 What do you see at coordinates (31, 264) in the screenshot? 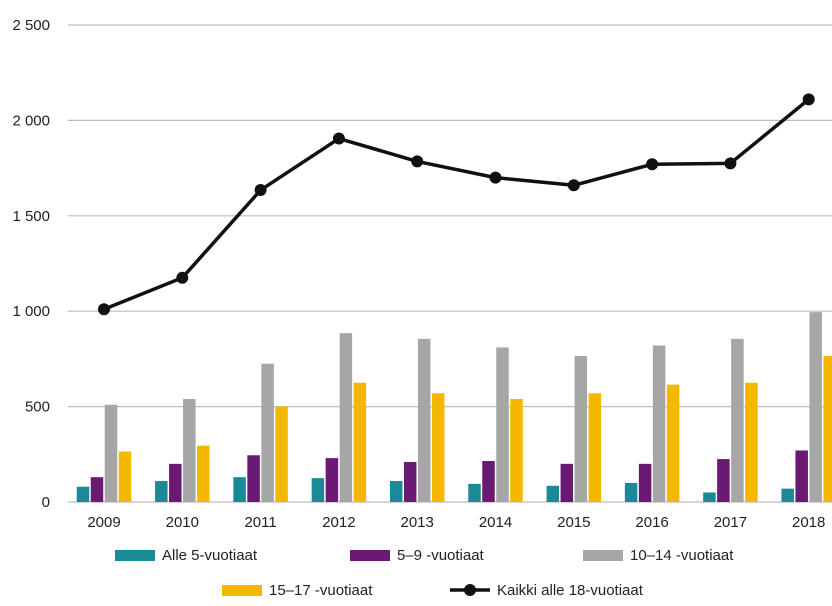
I see `y-axis-ticks: 0 500 1 000 1 500 2 000 2 500` at bounding box center [31, 264].